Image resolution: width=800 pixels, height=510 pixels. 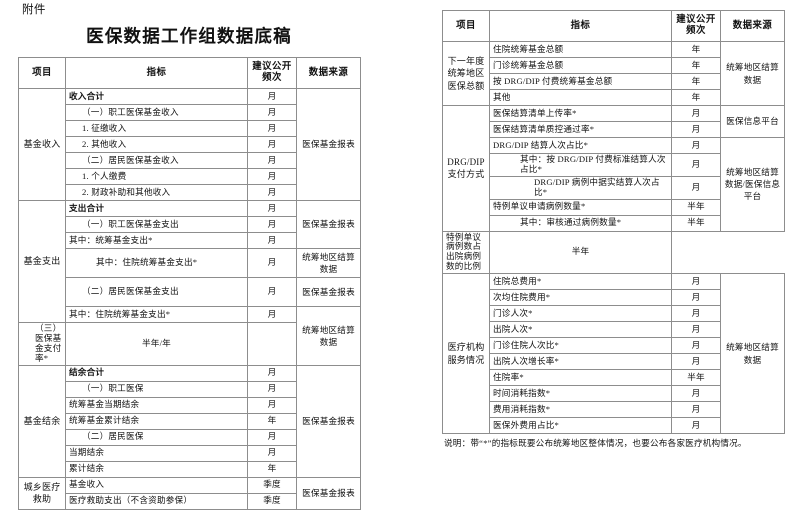 What do you see at coordinates (580, 345) in the screenshot?
I see `cell-indicator: 门诊住院人次比*` at bounding box center [580, 345].